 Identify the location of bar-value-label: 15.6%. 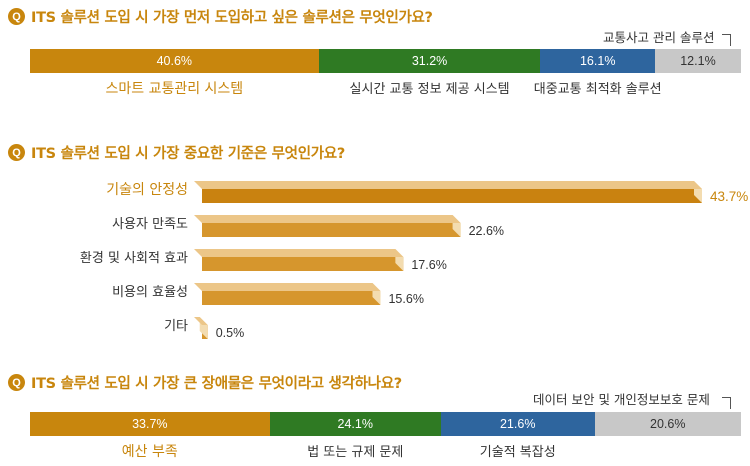
(405, 299).